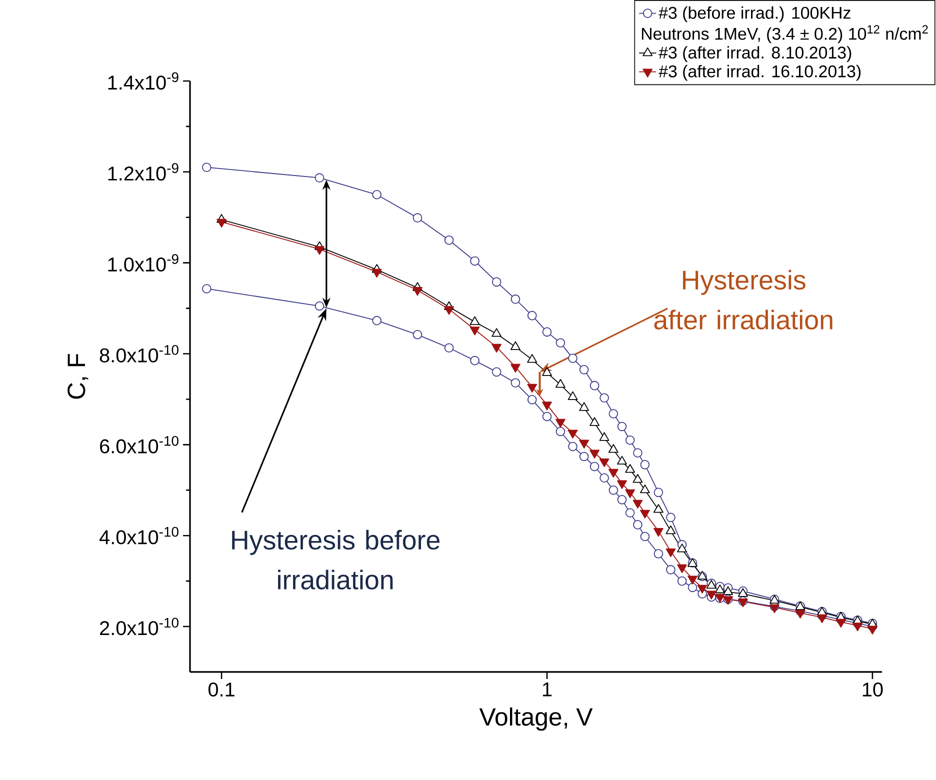 This screenshot has height=780, width=936. What do you see at coordinates (785, 34) in the screenshot?
I see `legend-title: Neutrons 1MeV, (3.4 ± 0.2) 10$^{12}$ n/cm$^{2}$` at bounding box center [785, 34].